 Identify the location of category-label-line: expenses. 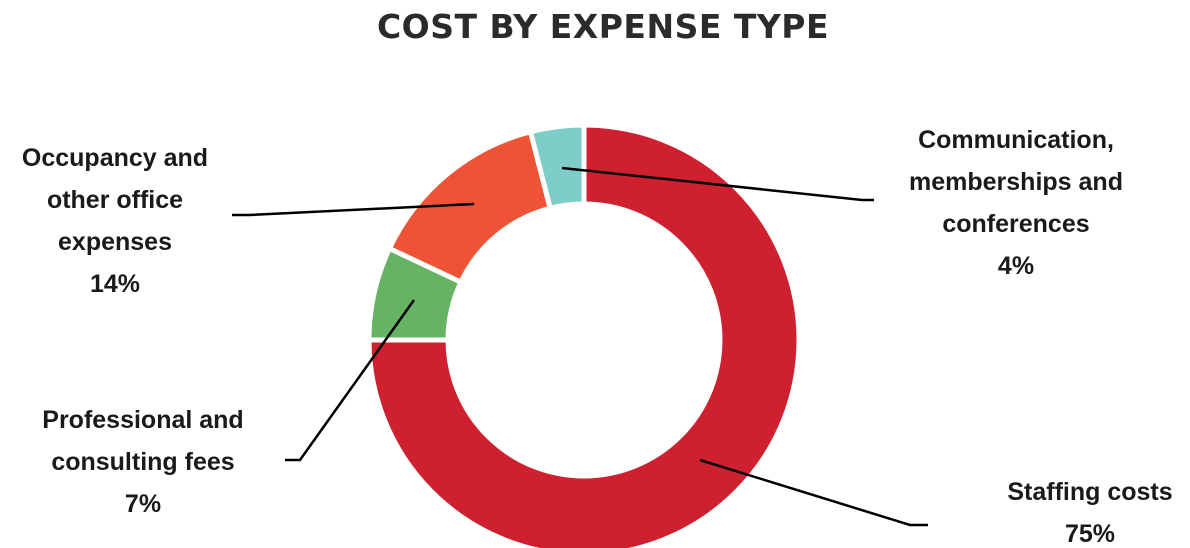
(115, 242).